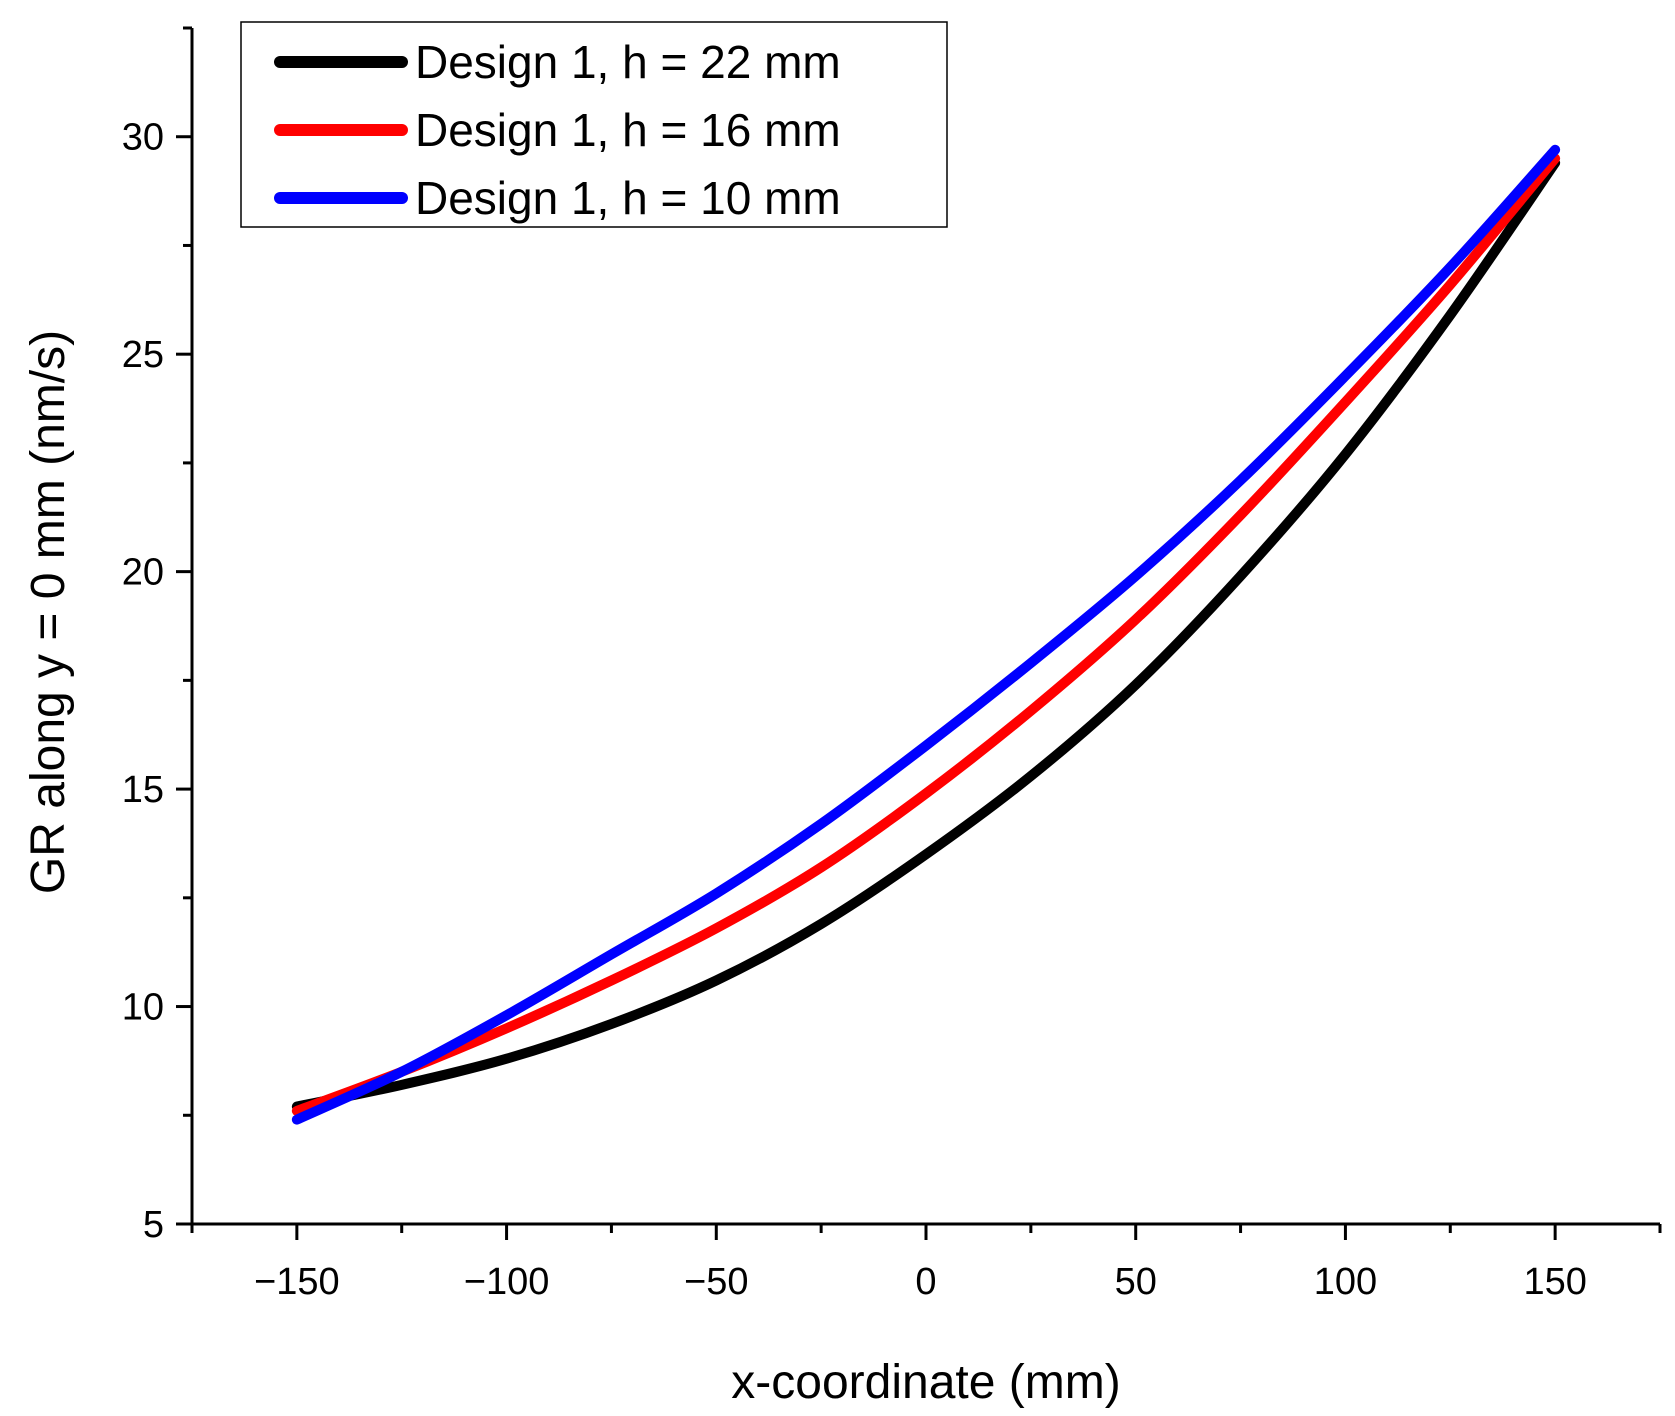 This screenshot has height=1416, width=1675. Describe the element at coordinates (143, 138) in the screenshot. I see `y-tick-label: 30` at that location.